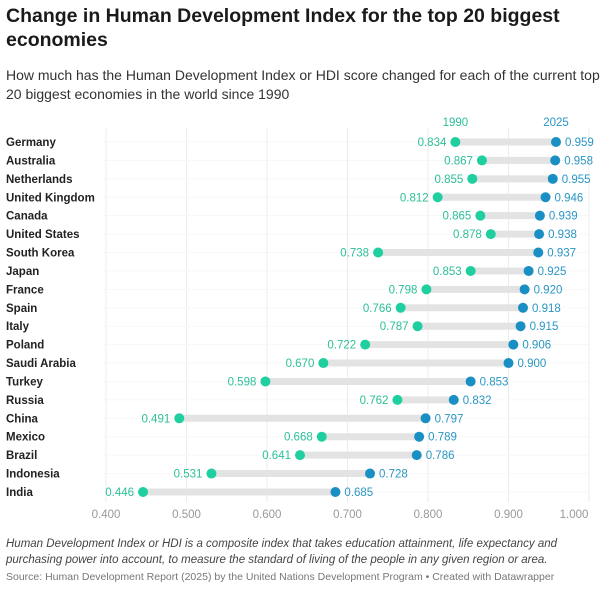 The height and width of the screenshot is (590, 607). Describe the element at coordinates (25, 290) in the screenshot. I see `category-label: France` at that location.